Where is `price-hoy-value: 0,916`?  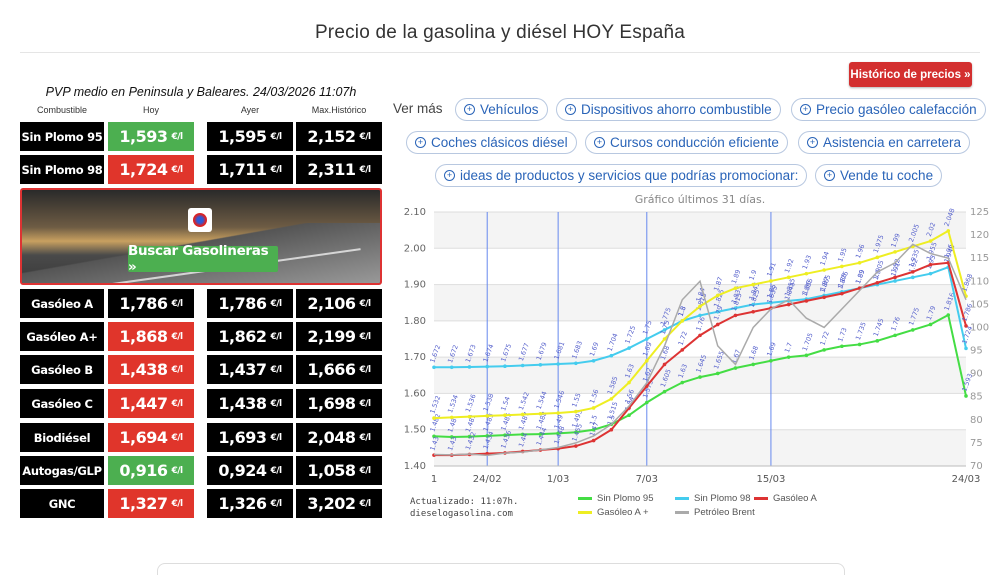 price-hoy-value: 0,916 is located at coordinates (143, 470).